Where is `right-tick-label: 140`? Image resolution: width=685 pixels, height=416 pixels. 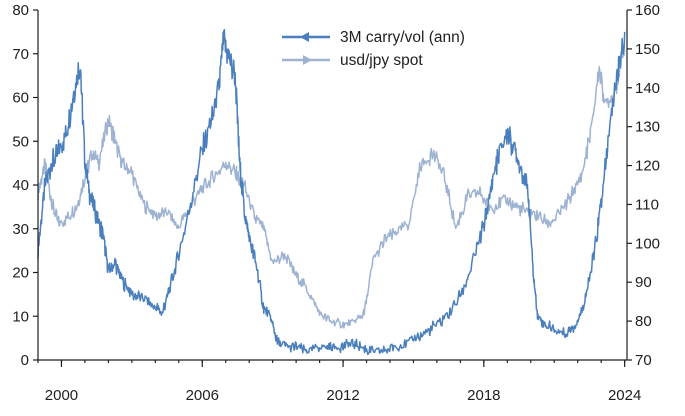 right-tick-label: 140 is located at coordinates (647, 88).